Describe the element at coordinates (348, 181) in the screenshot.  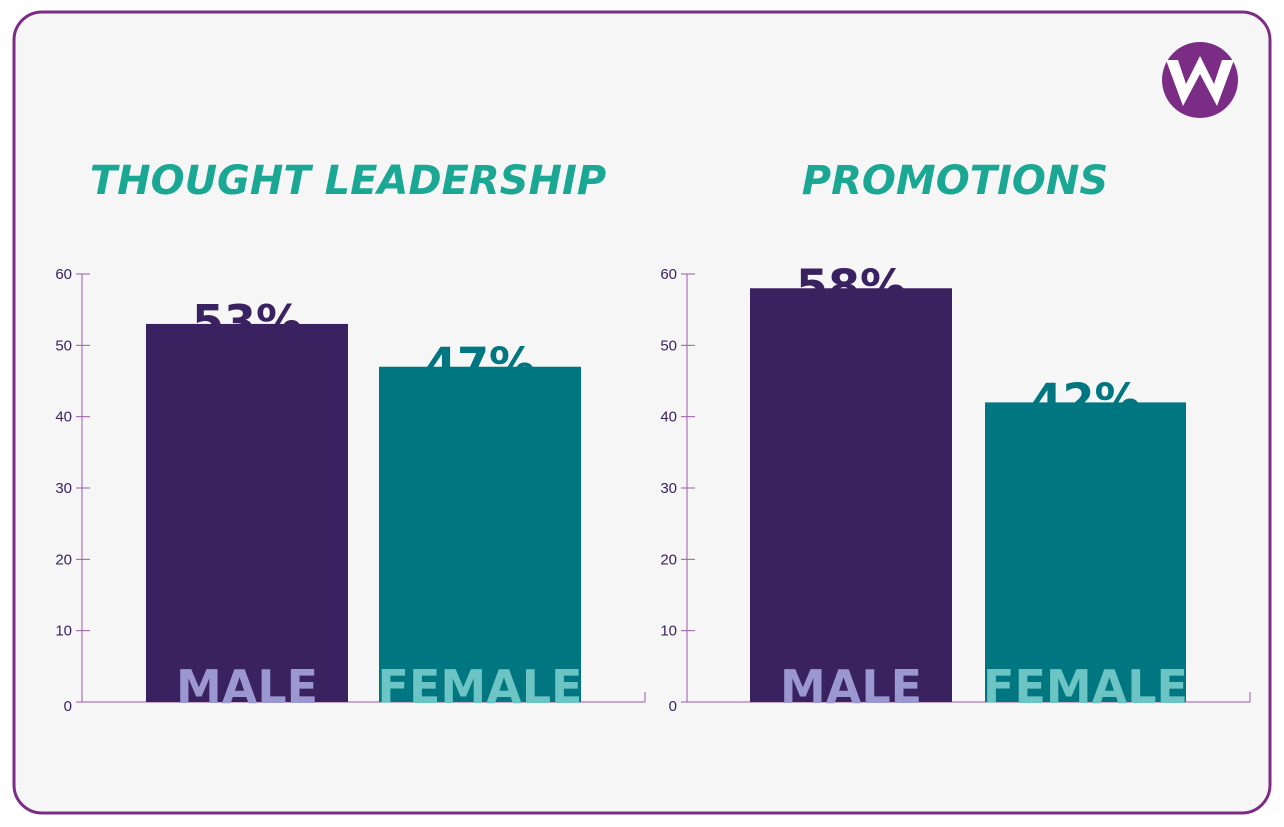
I see `chart-title: THOUGHT LEADERSHIP` at that location.